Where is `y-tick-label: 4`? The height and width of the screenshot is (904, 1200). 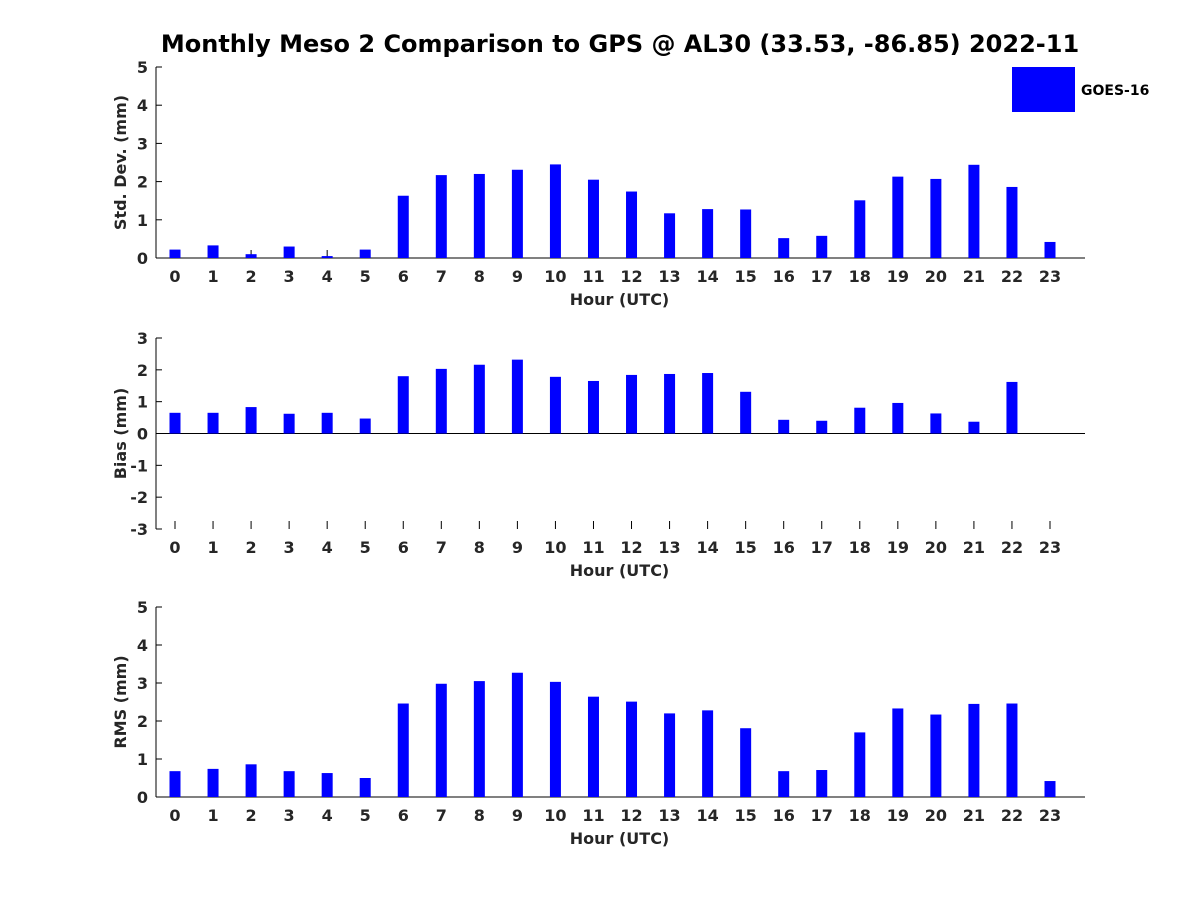 y-tick-label: 4 is located at coordinates (142, 645).